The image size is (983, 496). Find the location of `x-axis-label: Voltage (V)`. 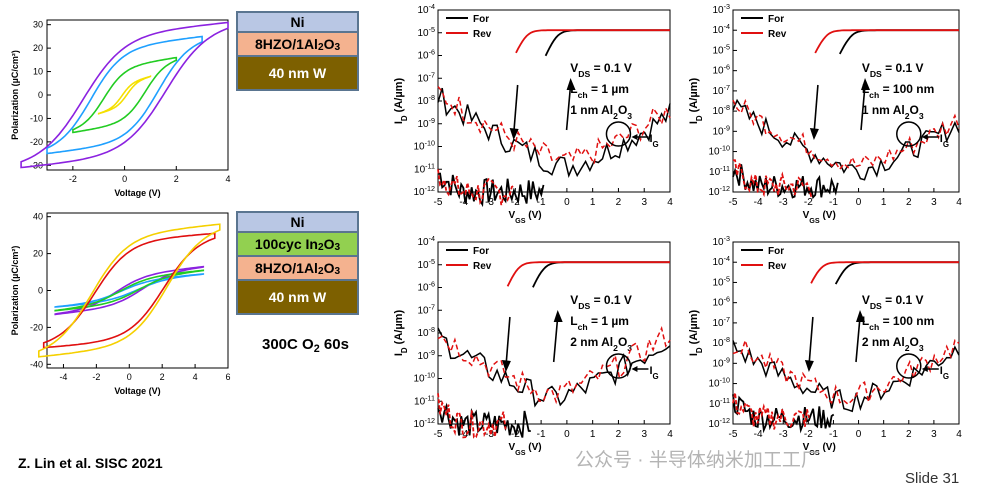

x-axis-label: Voltage (V) is located at coordinates (137, 391).